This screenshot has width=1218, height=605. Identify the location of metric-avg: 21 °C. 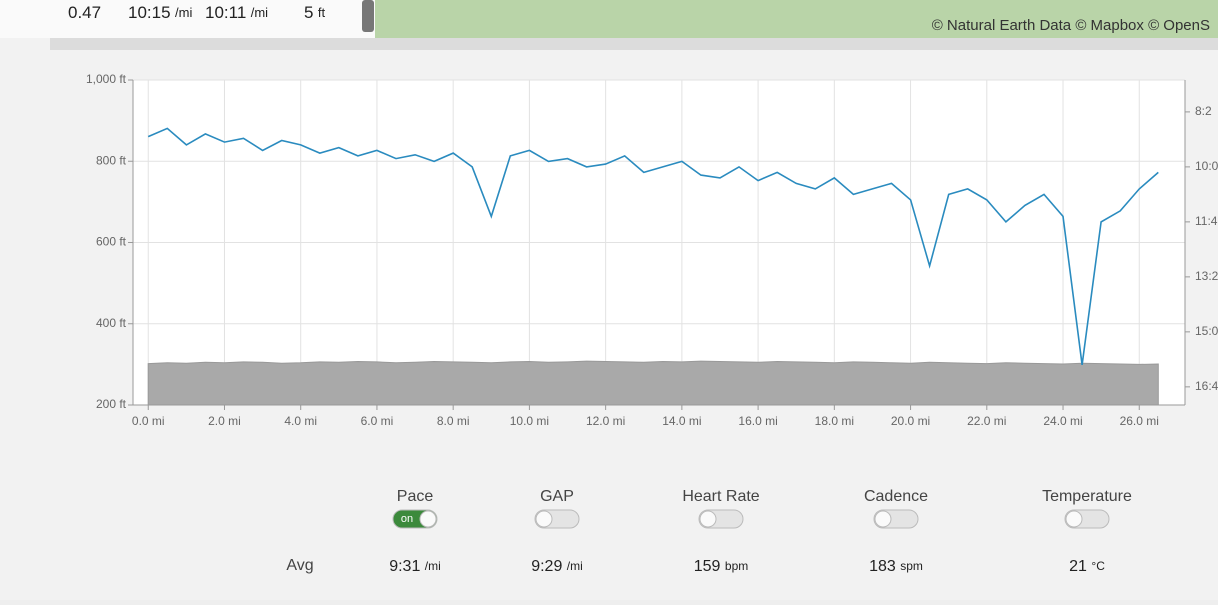
(1087, 566).